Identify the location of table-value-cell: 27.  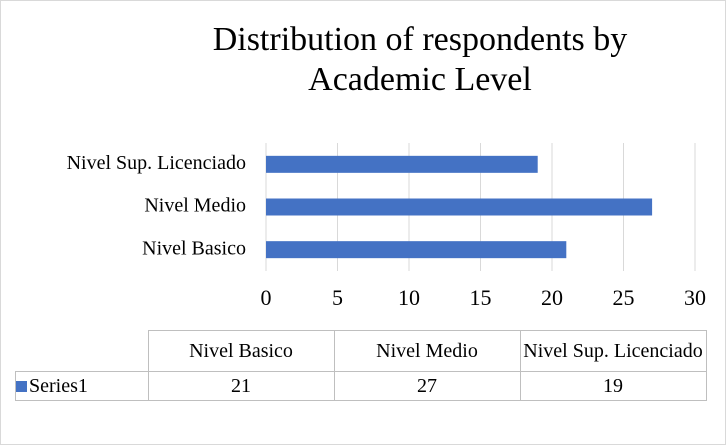
(427, 386).